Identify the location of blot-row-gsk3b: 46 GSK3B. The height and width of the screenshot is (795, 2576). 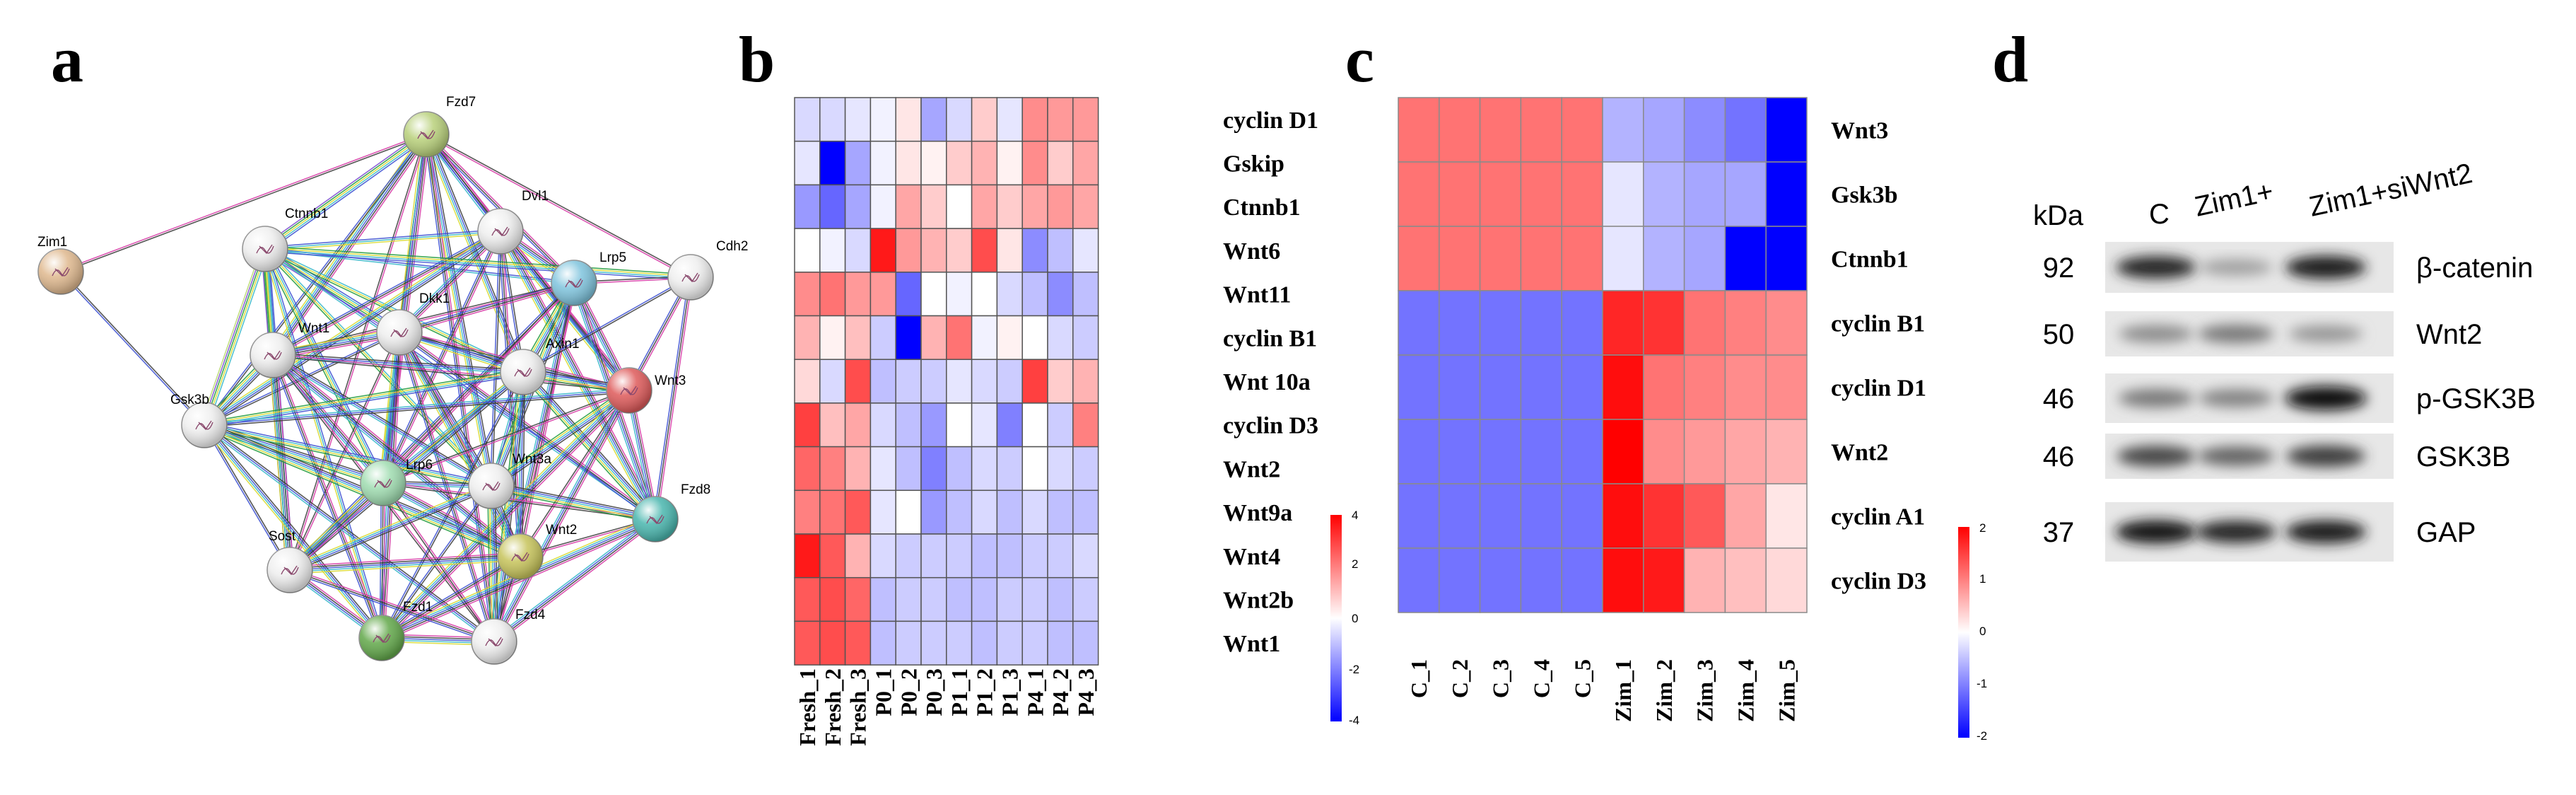
(2276, 456).